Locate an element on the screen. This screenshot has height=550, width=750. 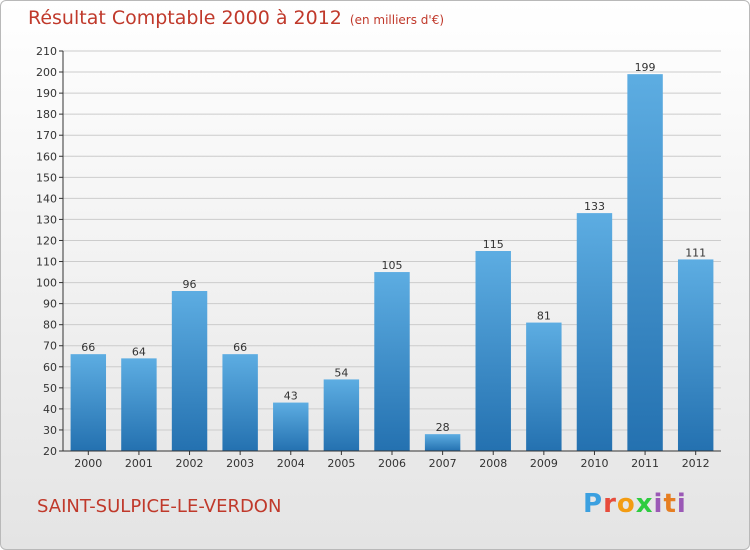
y-tick-label: 70 is located at coordinates (50, 346).